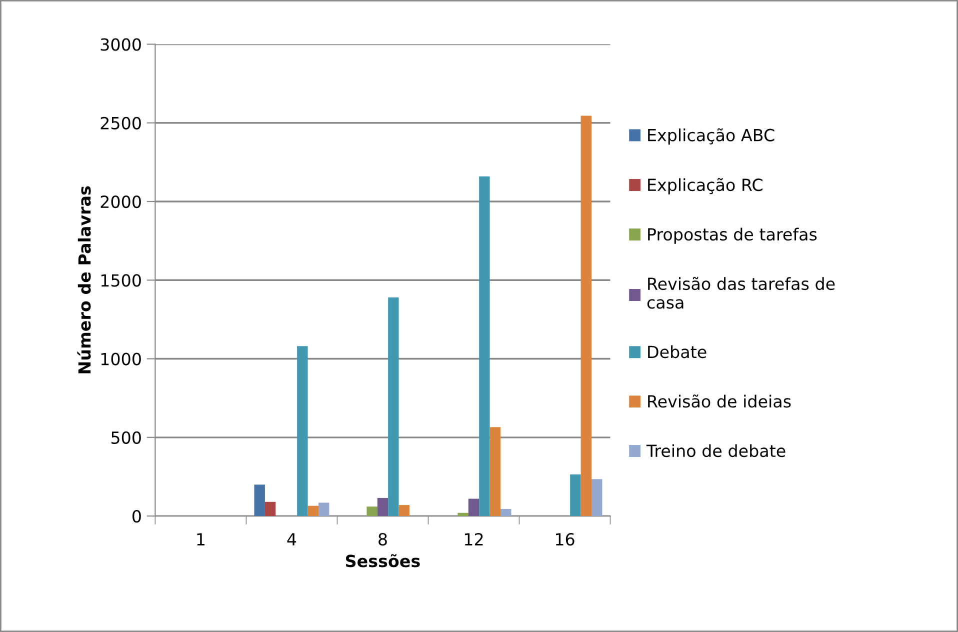 The height and width of the screenshot is (632, 958). I want to click on x-tick-label: 16, so click(565, 539).